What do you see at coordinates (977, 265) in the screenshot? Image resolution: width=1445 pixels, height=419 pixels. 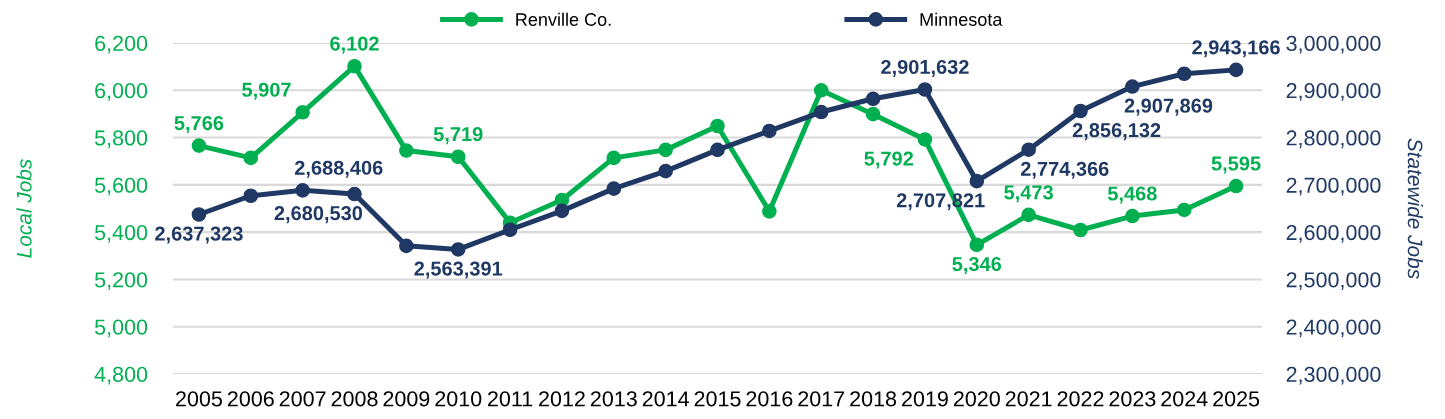 I see `data-label: 5,346` at bounding box center [977, 265].